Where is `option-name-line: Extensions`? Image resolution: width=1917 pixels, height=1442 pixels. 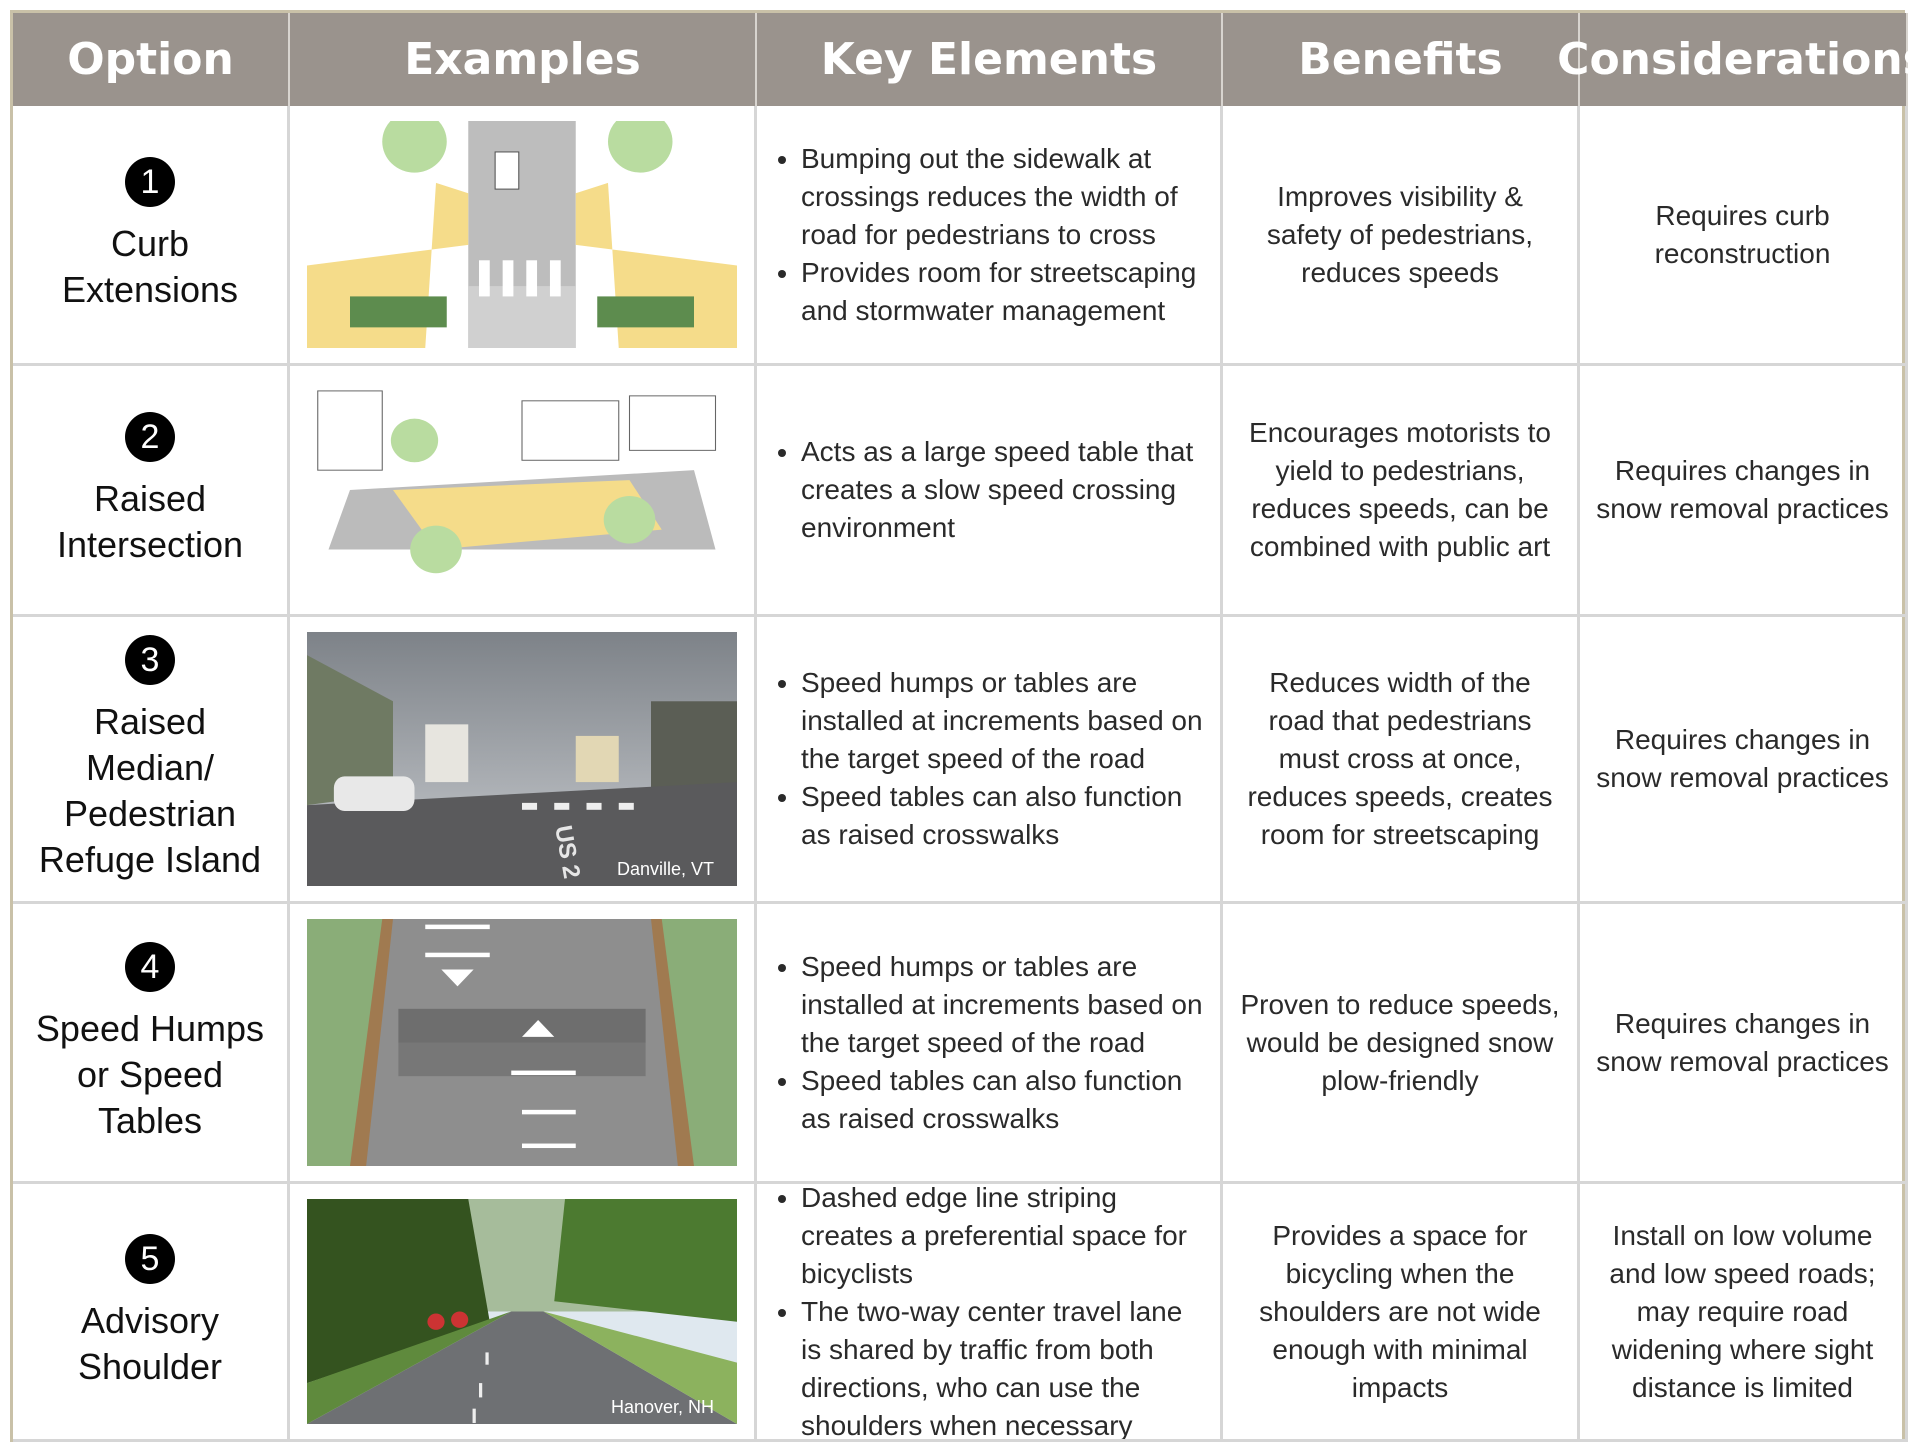
option-name-line: Extensions is located at coordinates (150, 290).